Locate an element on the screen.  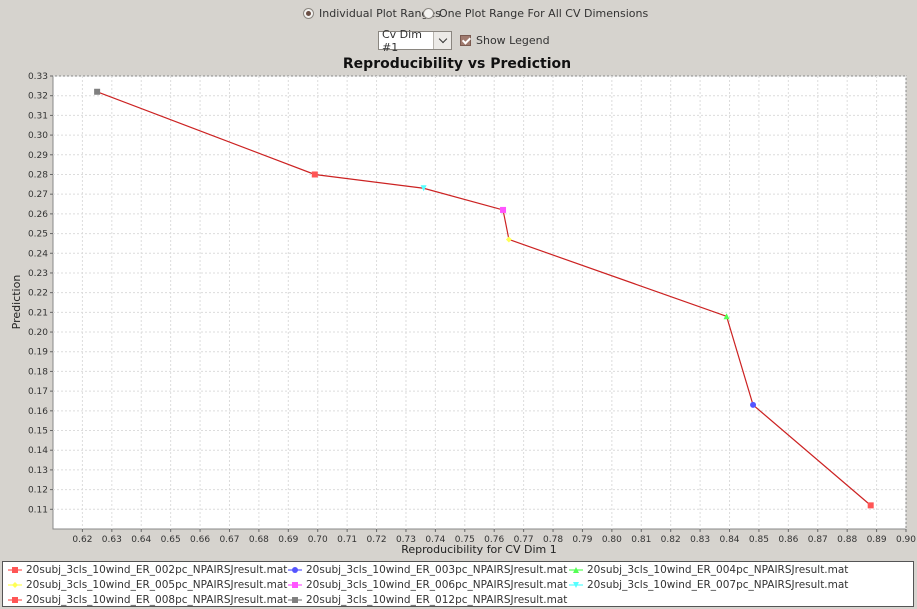
x-tick-label: 0.83 is located at coordinates (700, 540).